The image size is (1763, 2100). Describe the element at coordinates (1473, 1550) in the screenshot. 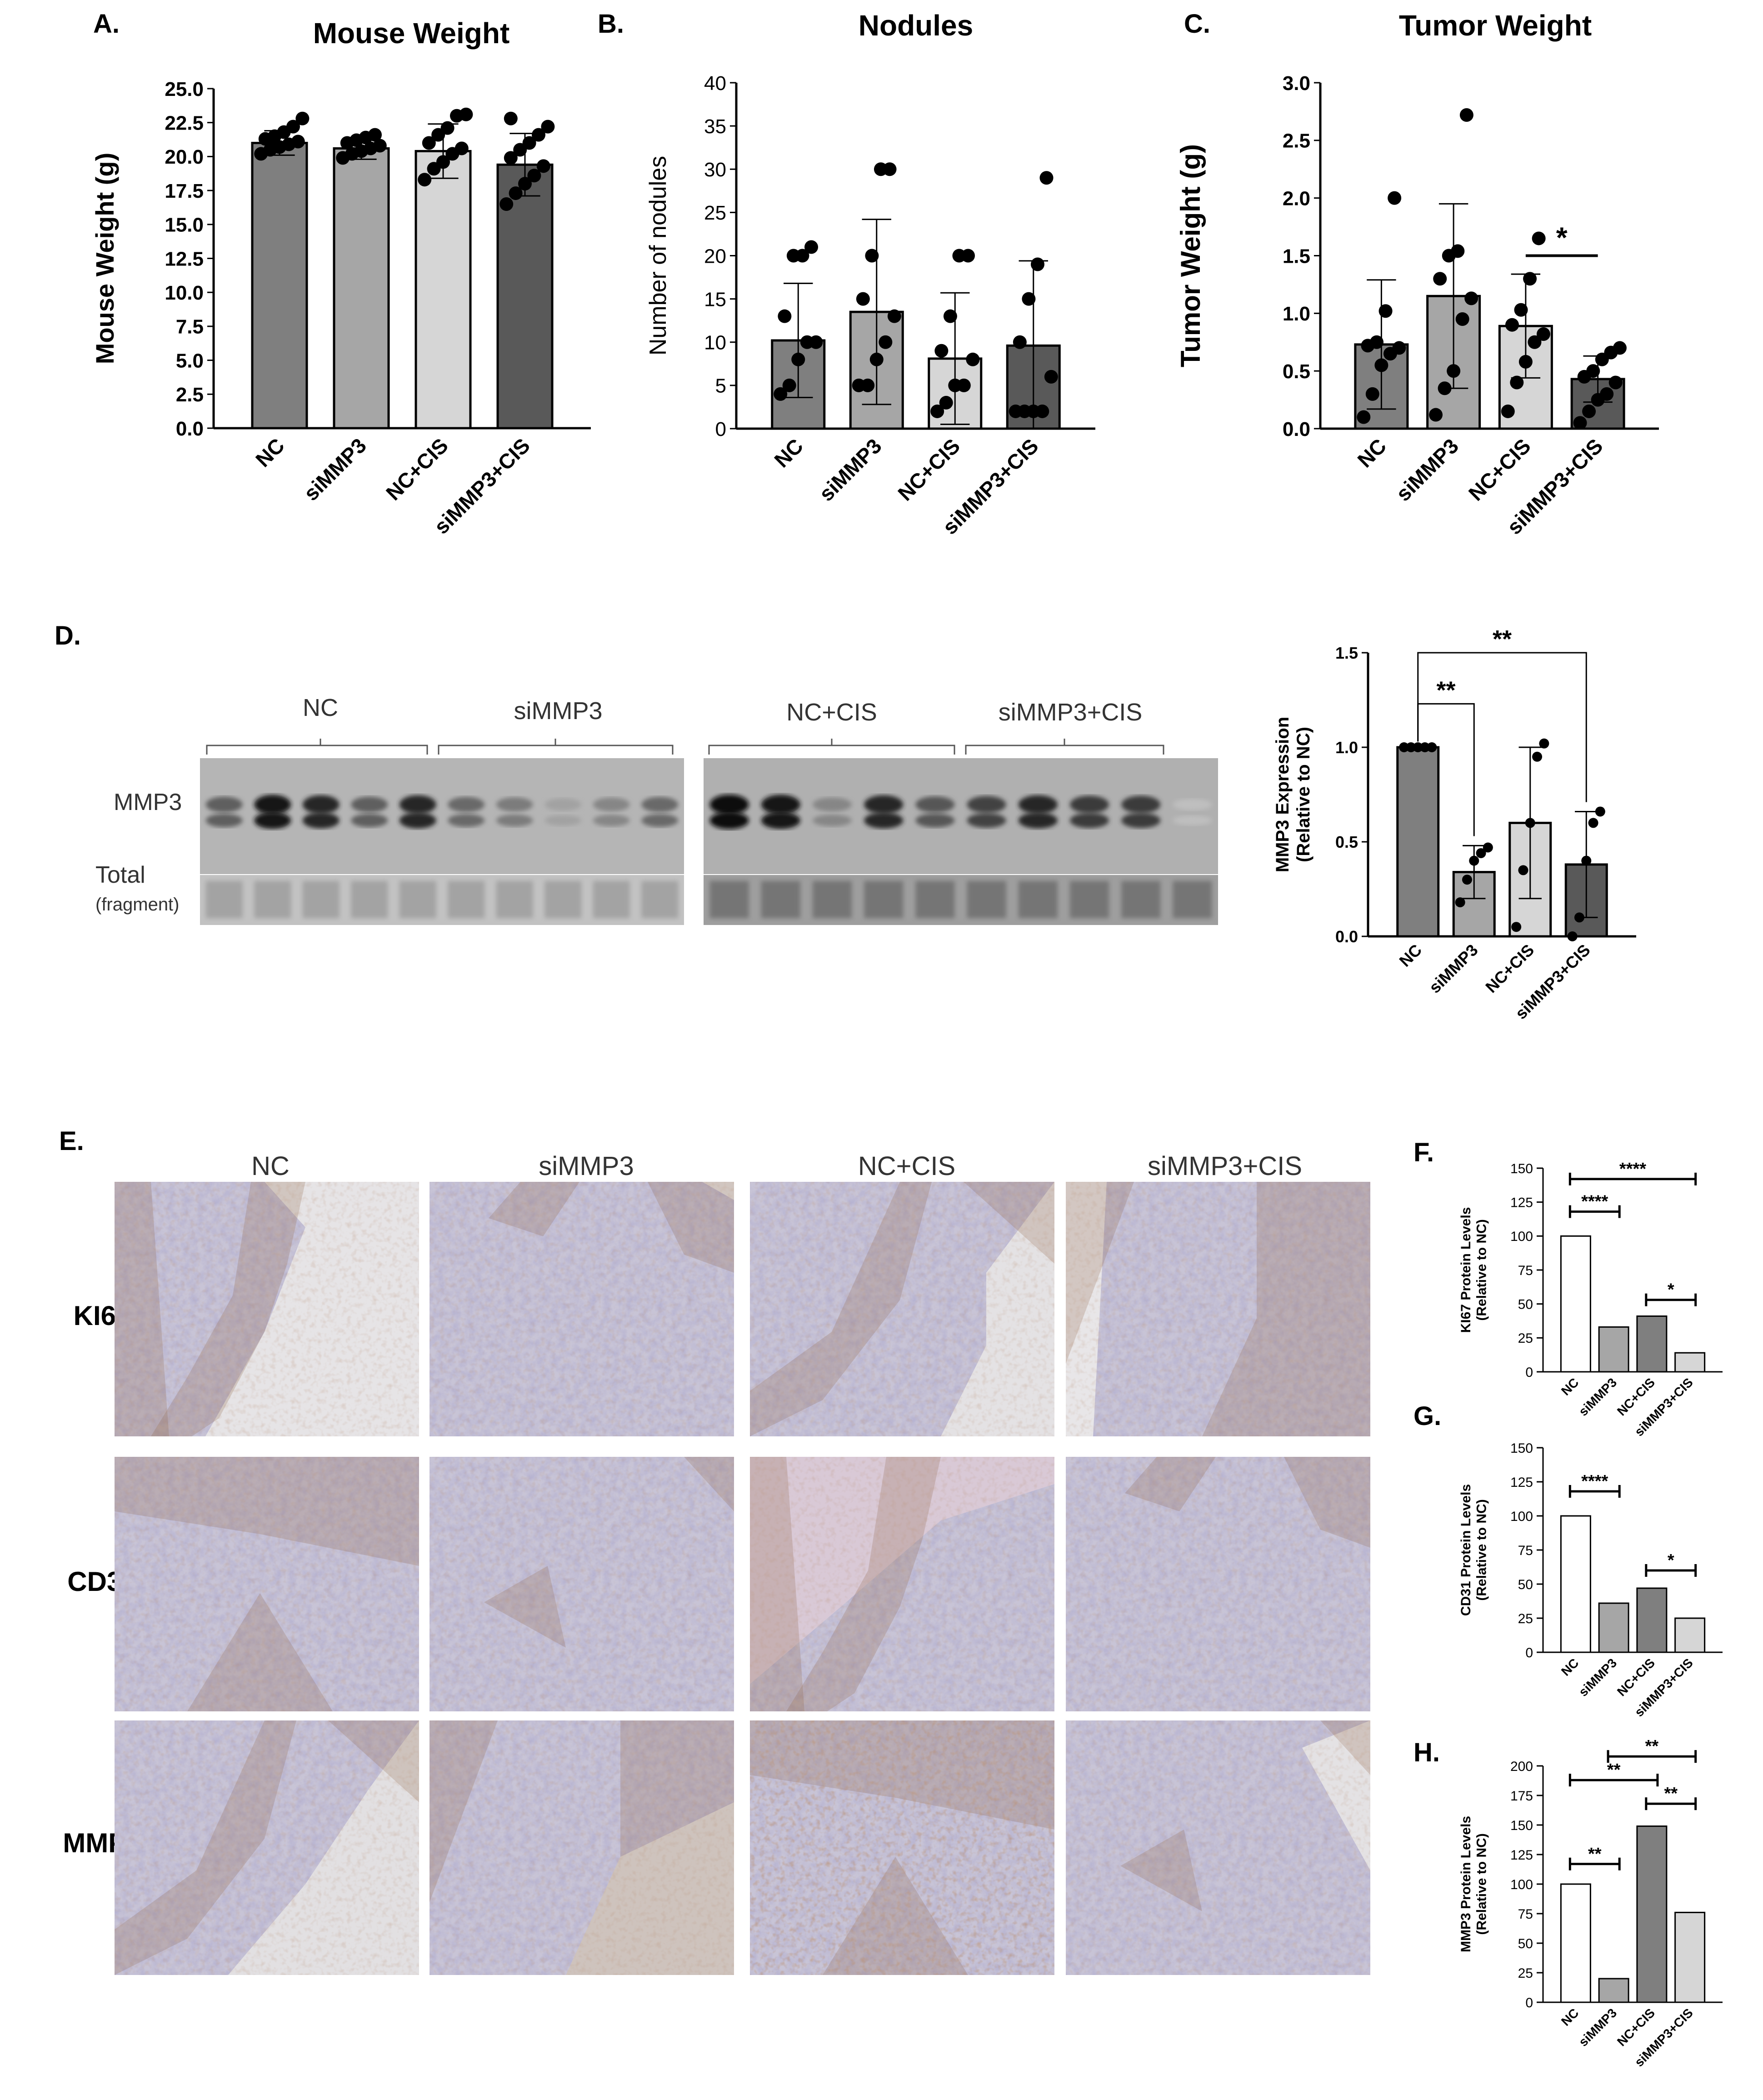

I see `y-axis-label: CD31 Protein Levels(Relative to NC)` at that location.